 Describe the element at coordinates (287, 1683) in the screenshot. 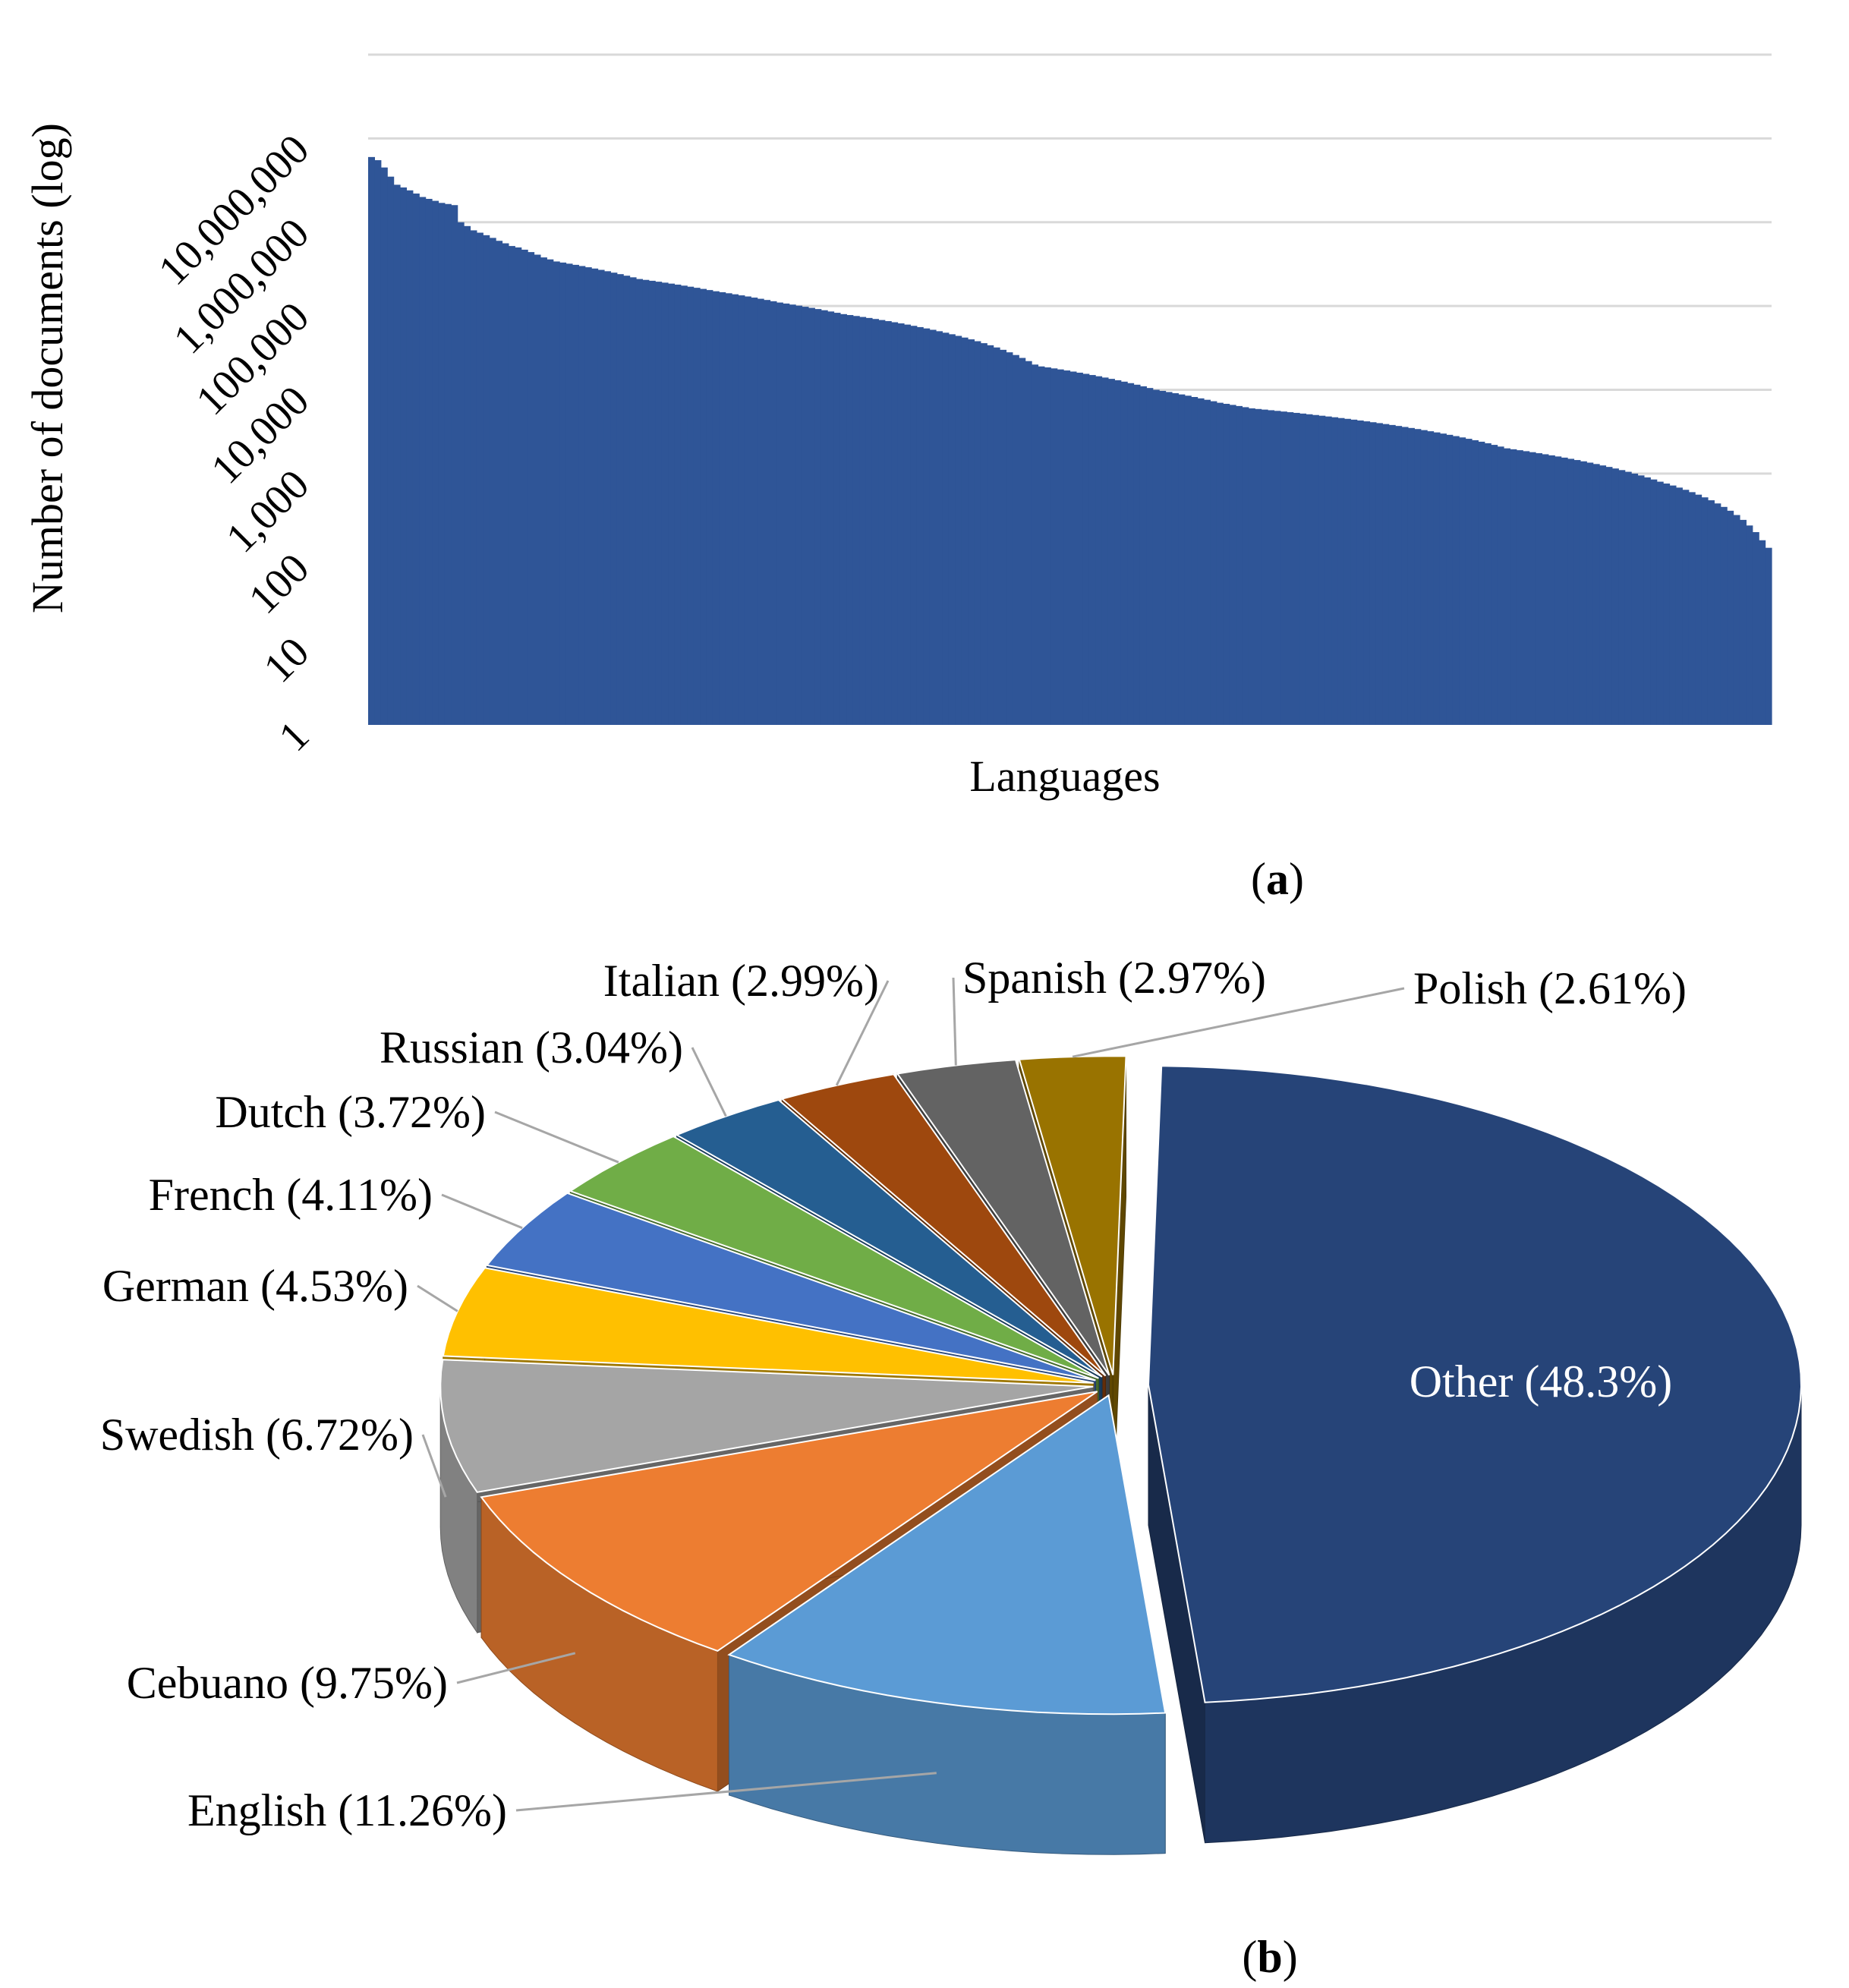

I see `pie-label-cebuano: Cebuano (9.75%)` at that location.